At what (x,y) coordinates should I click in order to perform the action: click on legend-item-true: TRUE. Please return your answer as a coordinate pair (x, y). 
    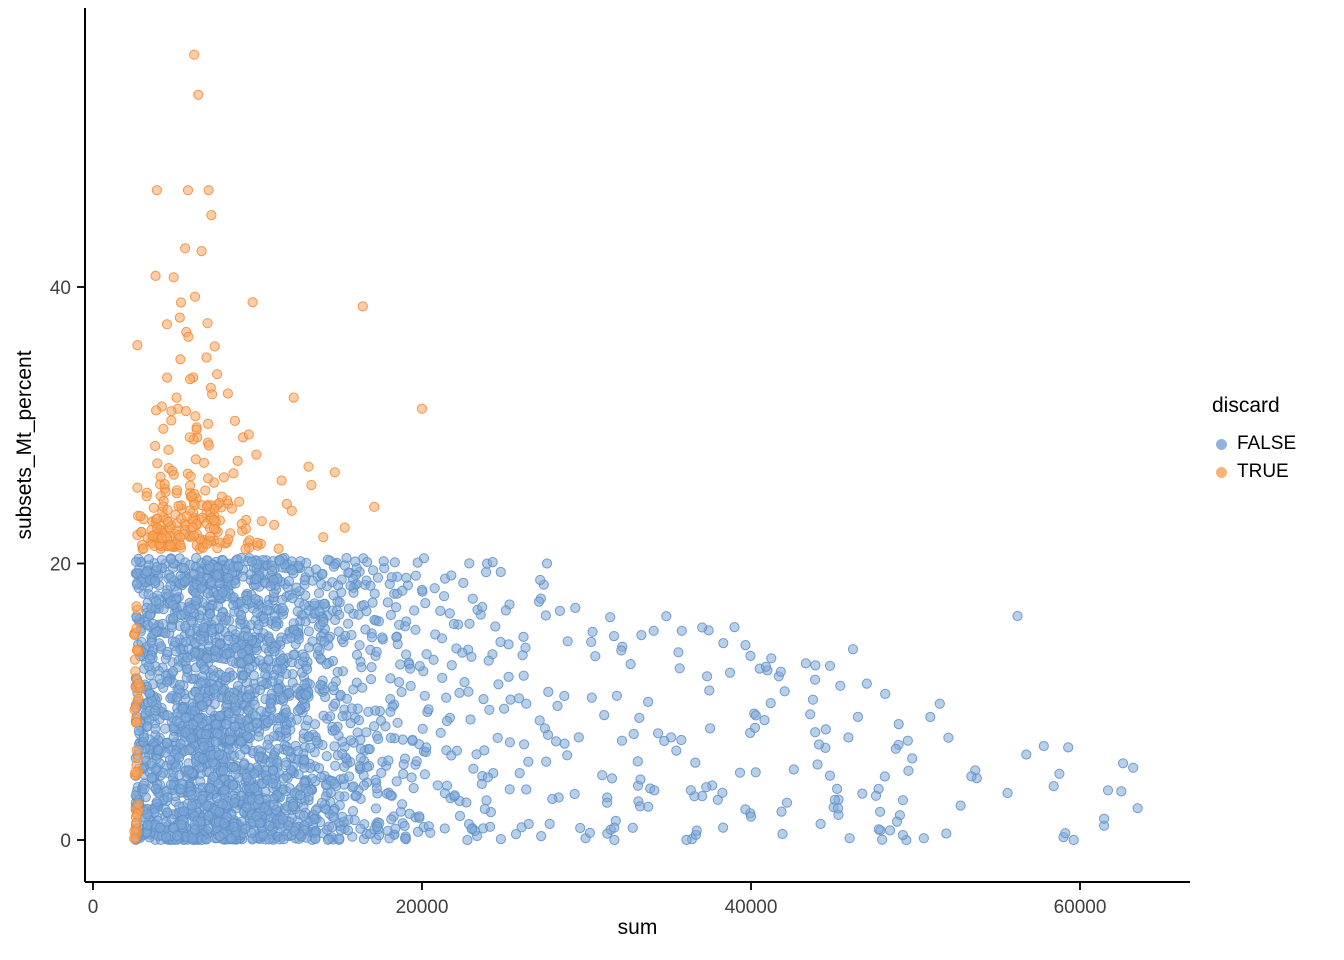
    Looking at the image, I should click on (1254, 472).